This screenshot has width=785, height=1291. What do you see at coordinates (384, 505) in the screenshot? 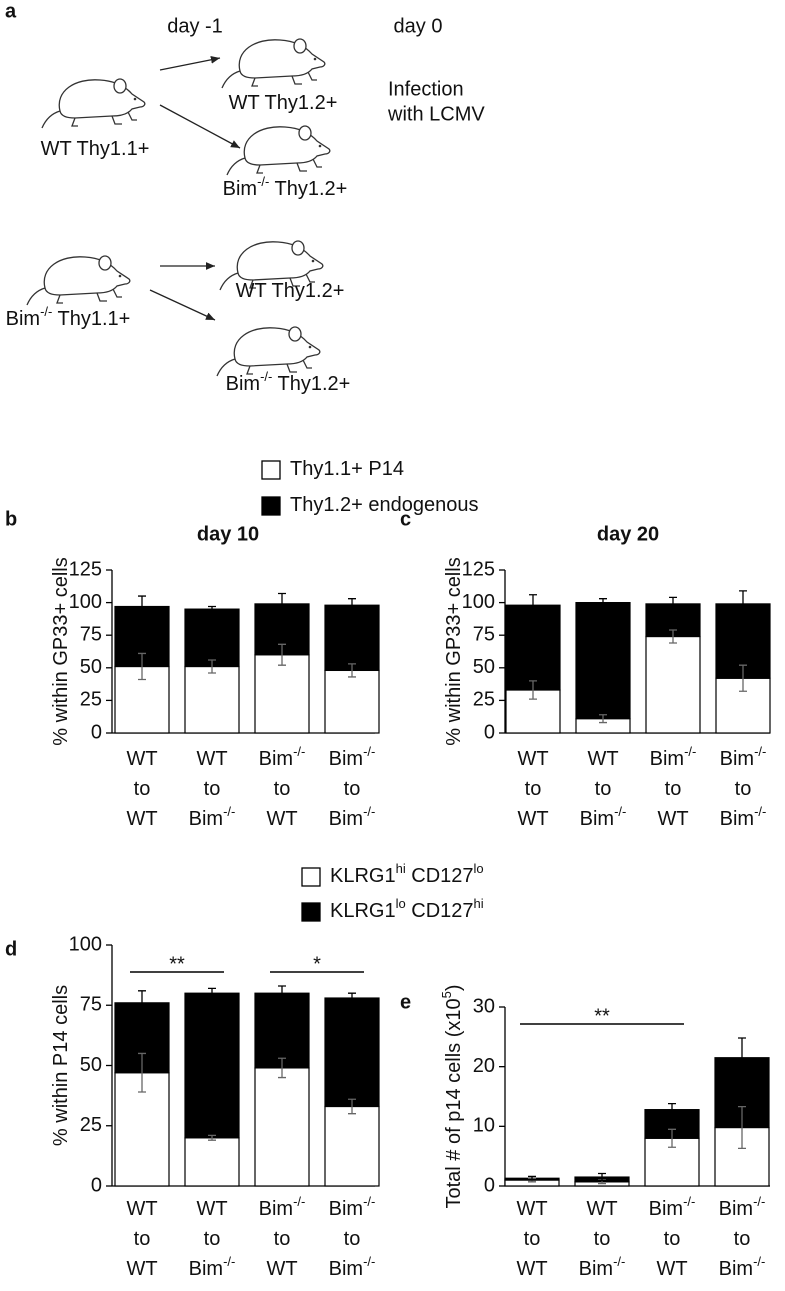
I see `legend-label: Thy1.2+ endogenous` at bounding box center [384, 505].